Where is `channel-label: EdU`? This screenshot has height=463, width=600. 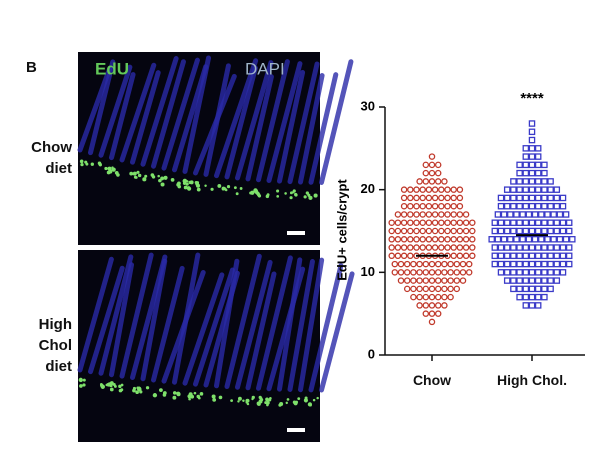
channel-label: EdU is located at coordinates (112, 68).